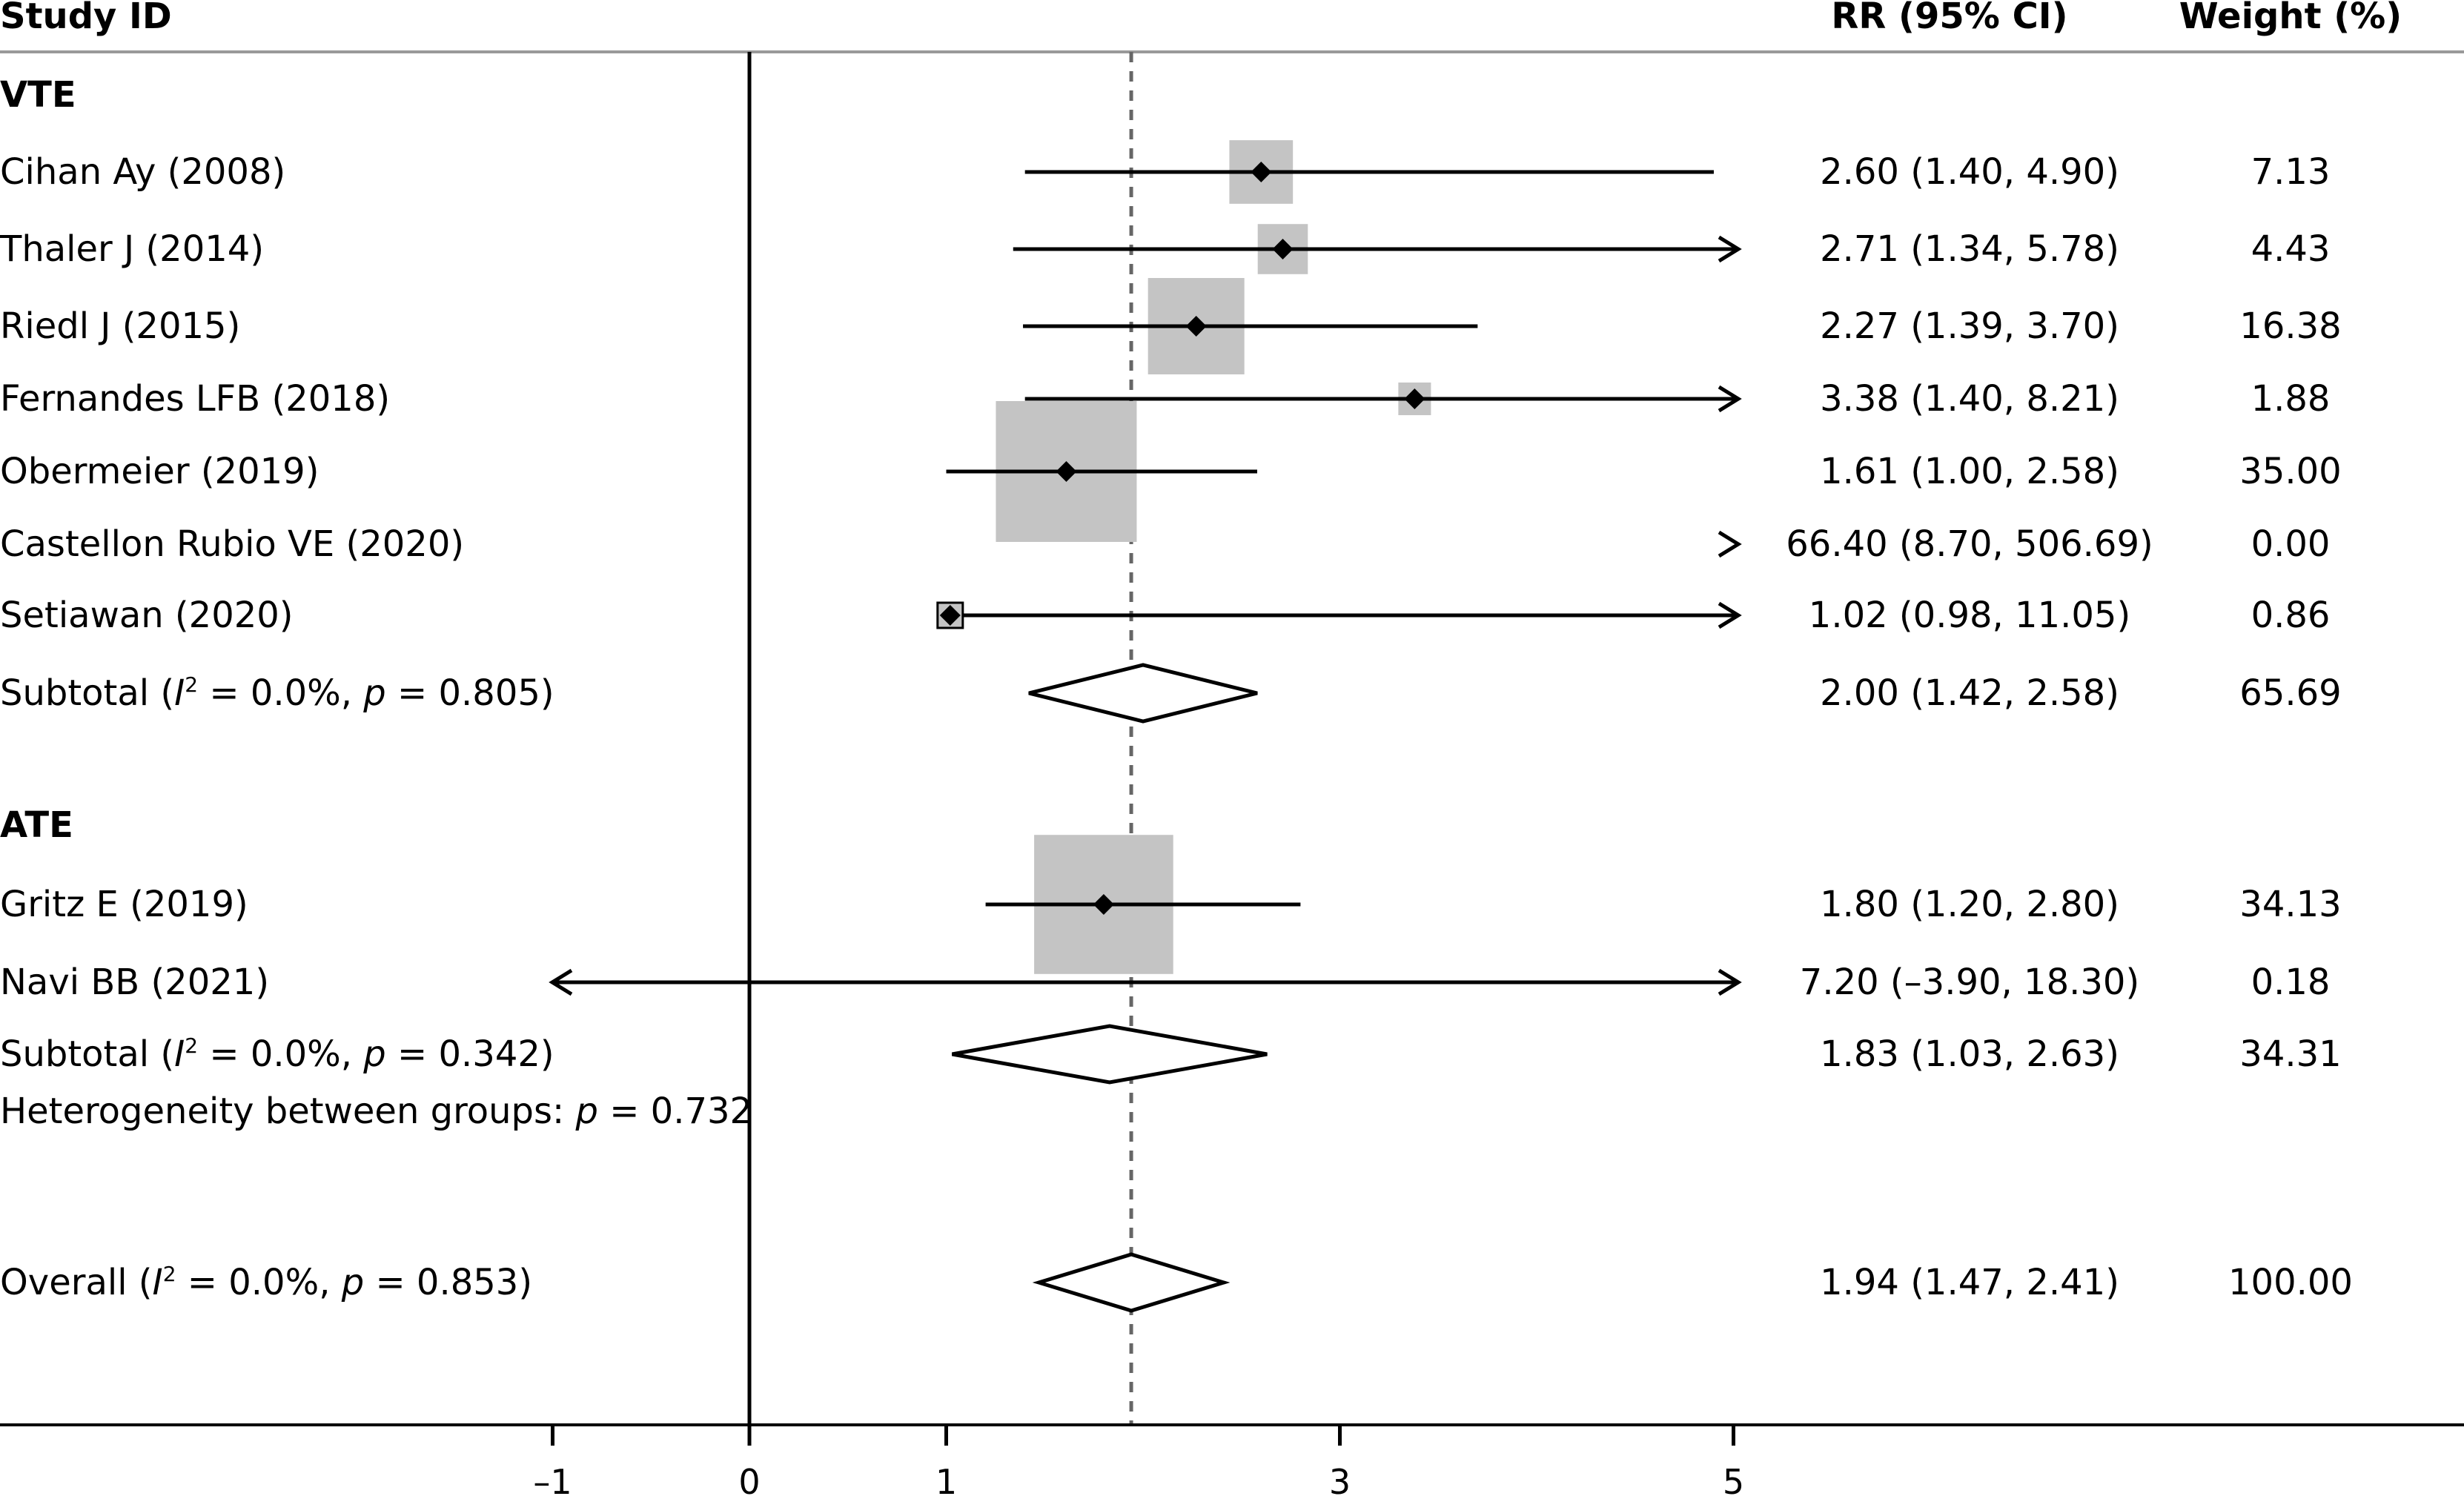 The height and width of the screenshot is (1499, 2464). What do you see at coordinates (38, 95) in the screenshot?
I see `group-label: VTE` at bounding box center [38, 95].